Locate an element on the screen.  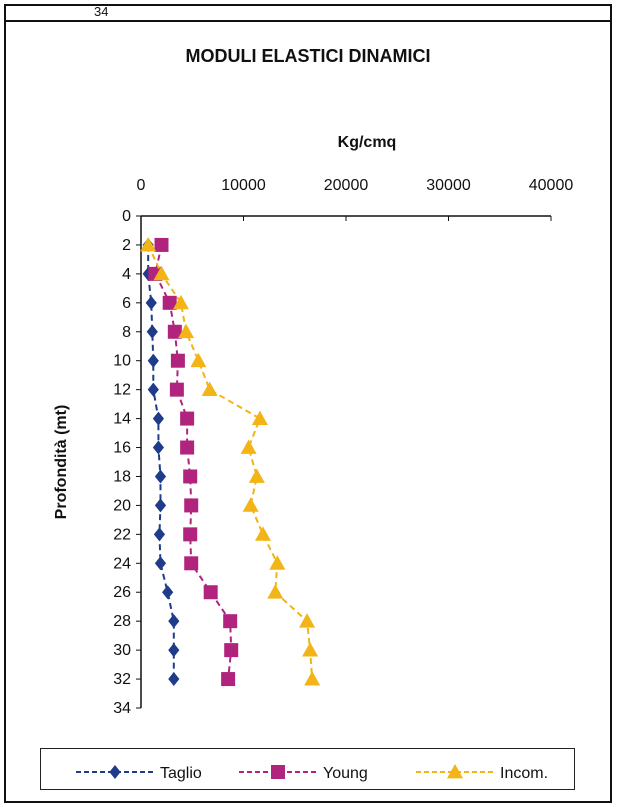
x-tick-label: 20000 is located at coordinates (346, 185).